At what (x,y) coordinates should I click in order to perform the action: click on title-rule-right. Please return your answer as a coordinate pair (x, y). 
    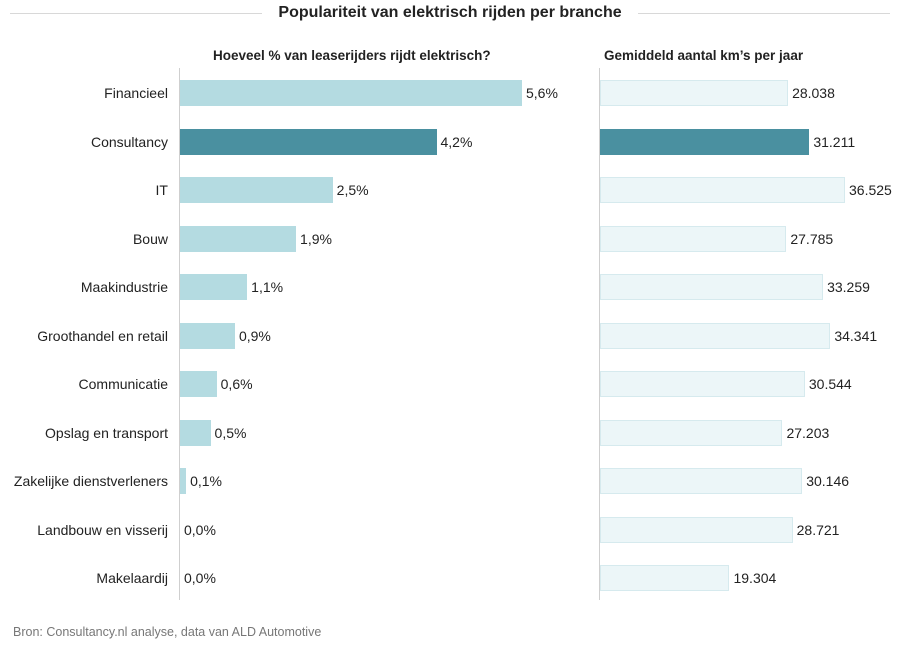
    Looking at the image, I should click on (764, 13).